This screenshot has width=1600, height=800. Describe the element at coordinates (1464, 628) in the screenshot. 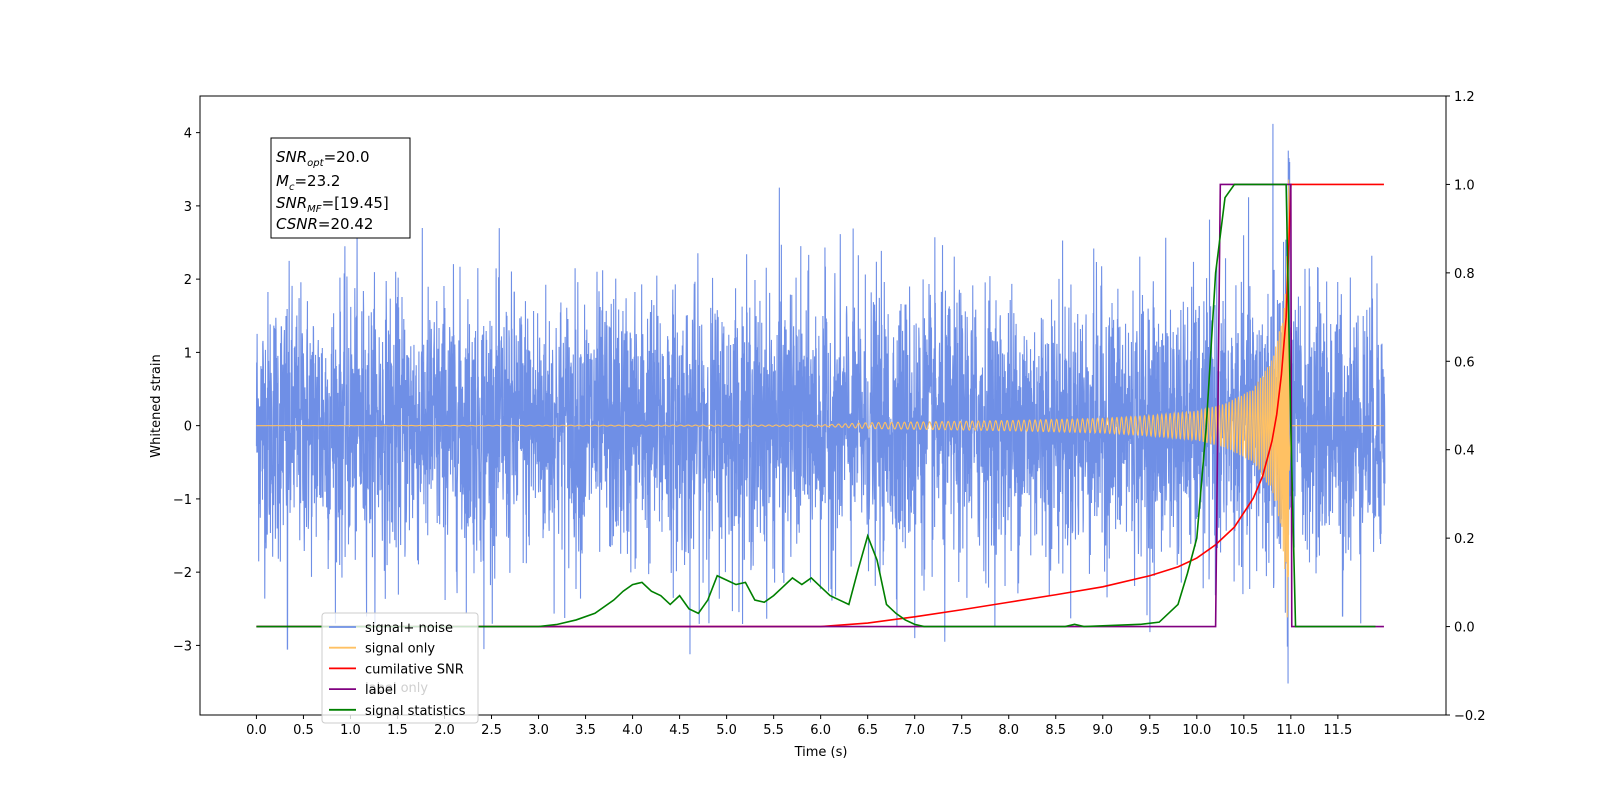

I see `y-right-tick-label: 0.0` at that location.